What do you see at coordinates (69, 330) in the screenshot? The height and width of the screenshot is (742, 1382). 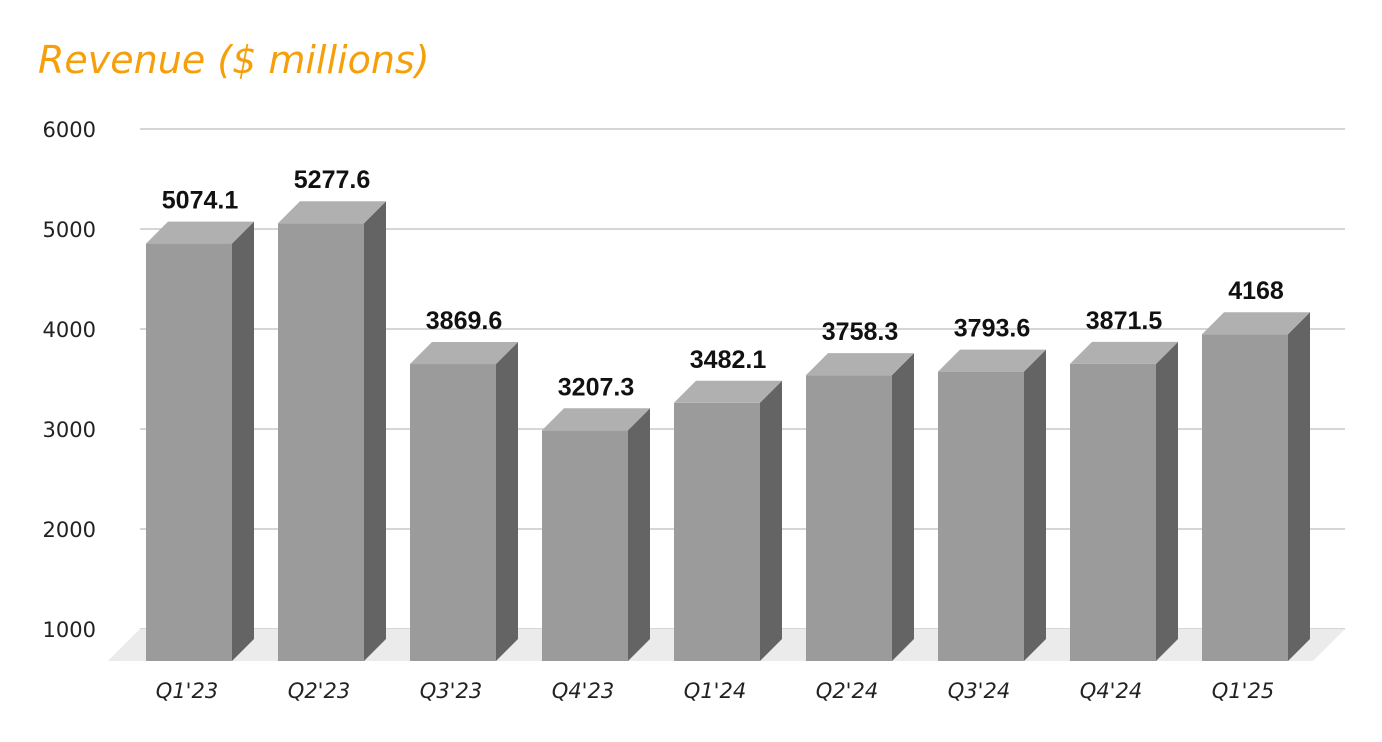 I see `y-tick-label: 4000` at bounding box center [69, 330].